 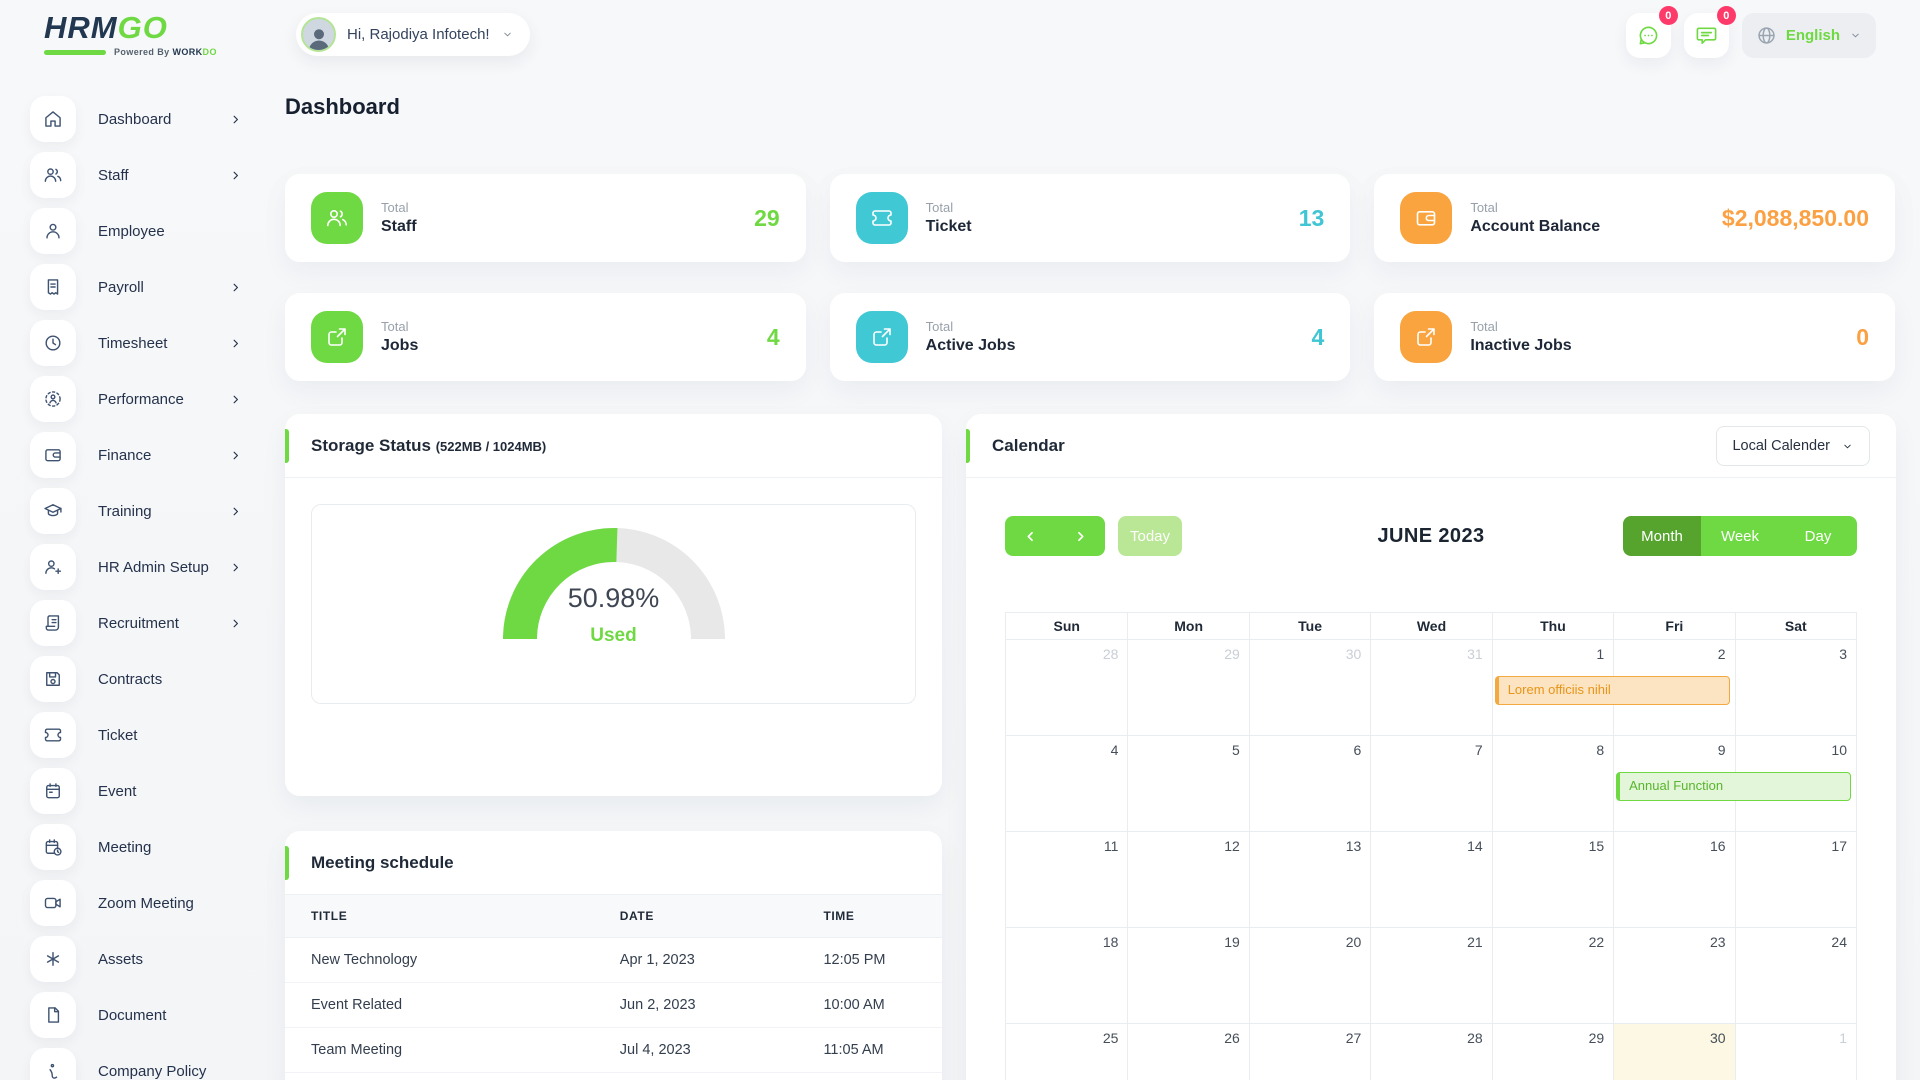 I want to click on calendar-day-cell: 9, so click(x=1673, y=783).